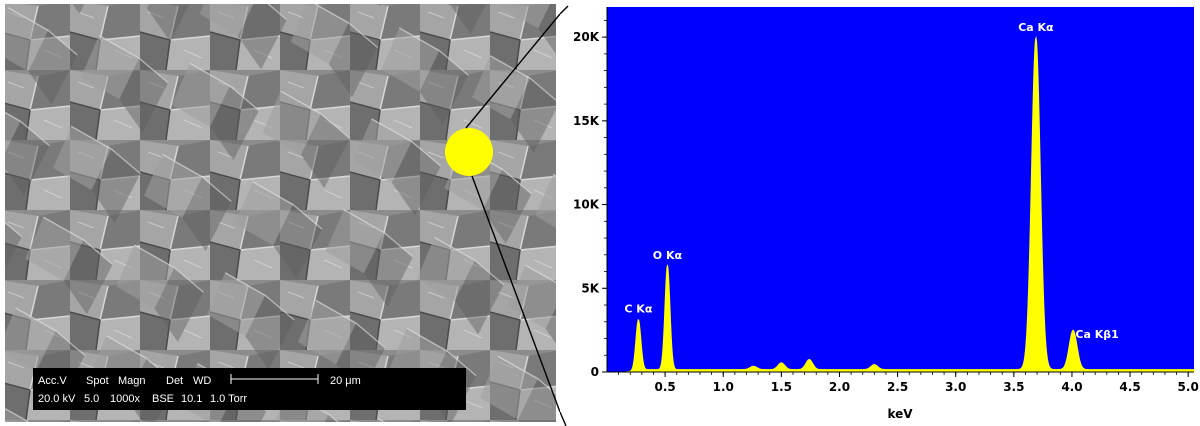 Image resolution: width=1200 pixels, height=426 pixels. What do you see at coordinates (900, 414) in the screenshot?
I see `x-axis-label: keV` at bounding box center [900, 414].